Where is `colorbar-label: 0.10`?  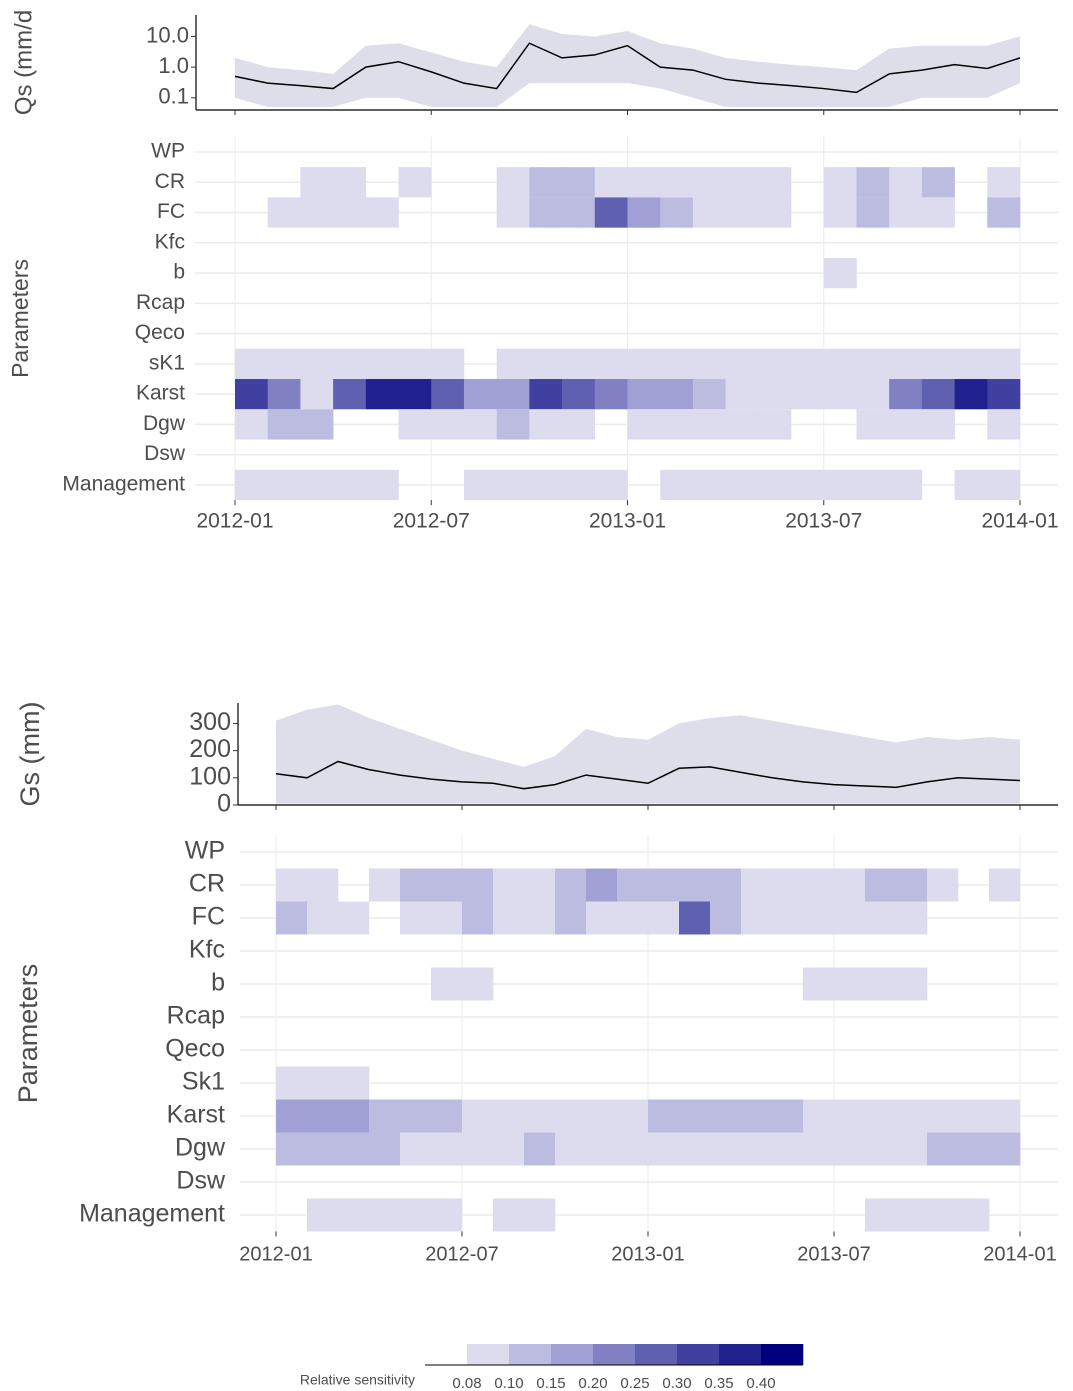
colorbar-label: 0.10 is located at coordinates (508, 1383).